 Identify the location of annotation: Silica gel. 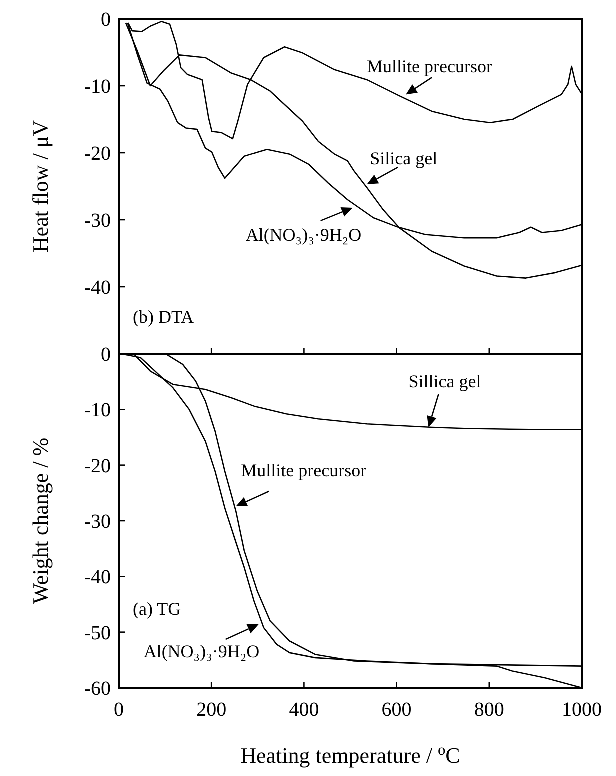
(404, 158).